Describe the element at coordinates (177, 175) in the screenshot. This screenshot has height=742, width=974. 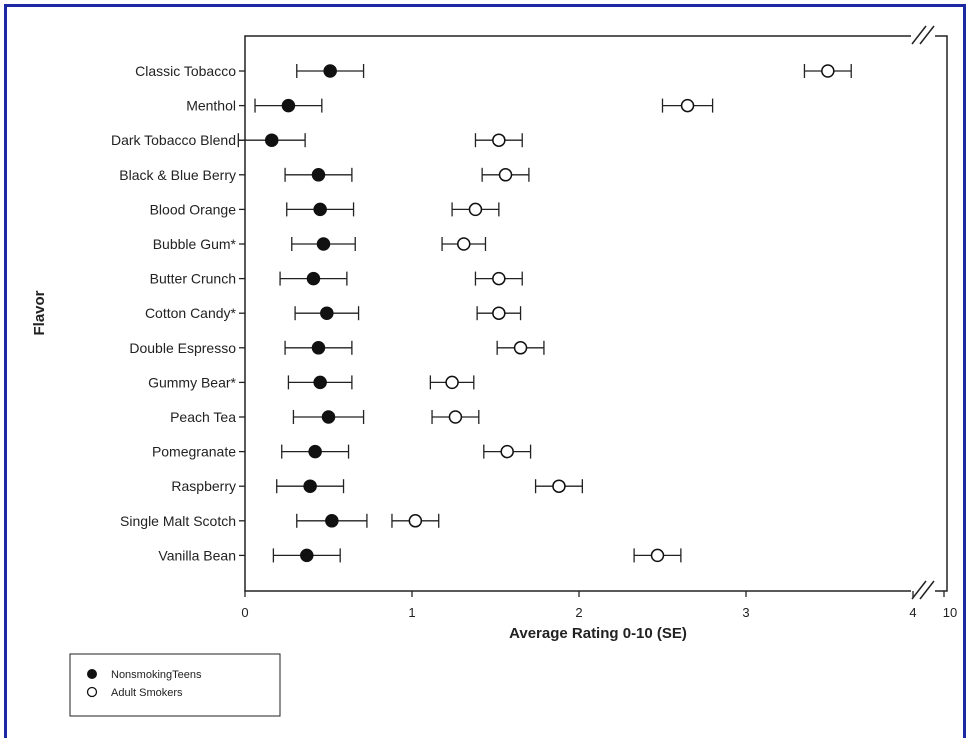
I see `category-label-black-blue-berry: Black & Blue Berry` at that location.